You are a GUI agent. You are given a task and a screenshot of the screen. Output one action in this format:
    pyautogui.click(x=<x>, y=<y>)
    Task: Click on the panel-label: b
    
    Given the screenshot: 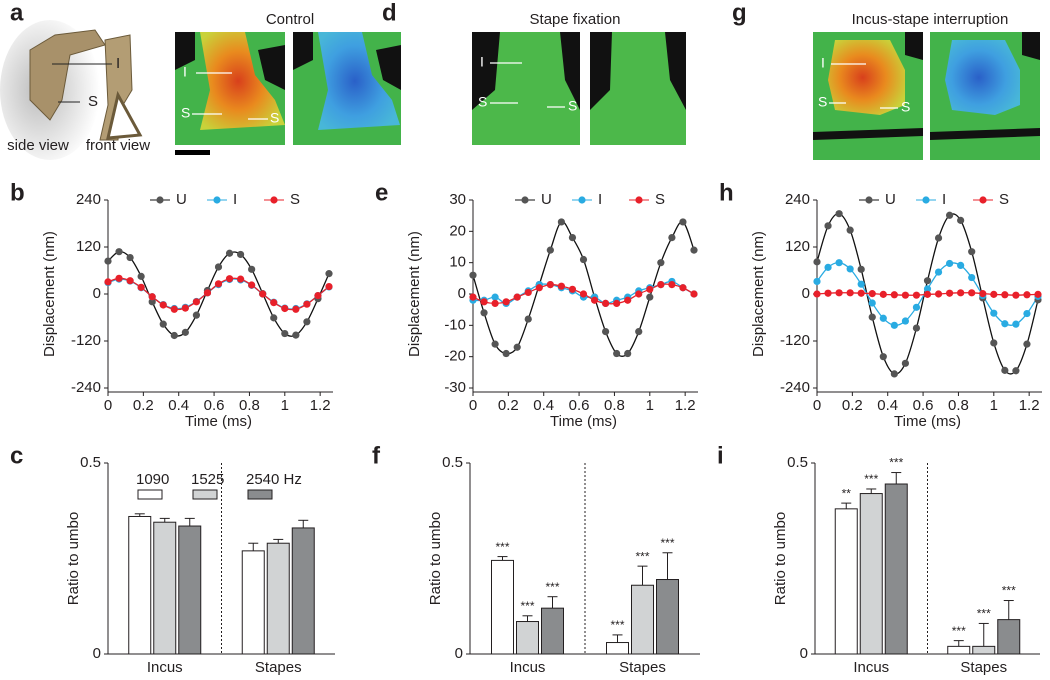 What is the action you would take?
    pyautogui.click(x=17, y=192)
    